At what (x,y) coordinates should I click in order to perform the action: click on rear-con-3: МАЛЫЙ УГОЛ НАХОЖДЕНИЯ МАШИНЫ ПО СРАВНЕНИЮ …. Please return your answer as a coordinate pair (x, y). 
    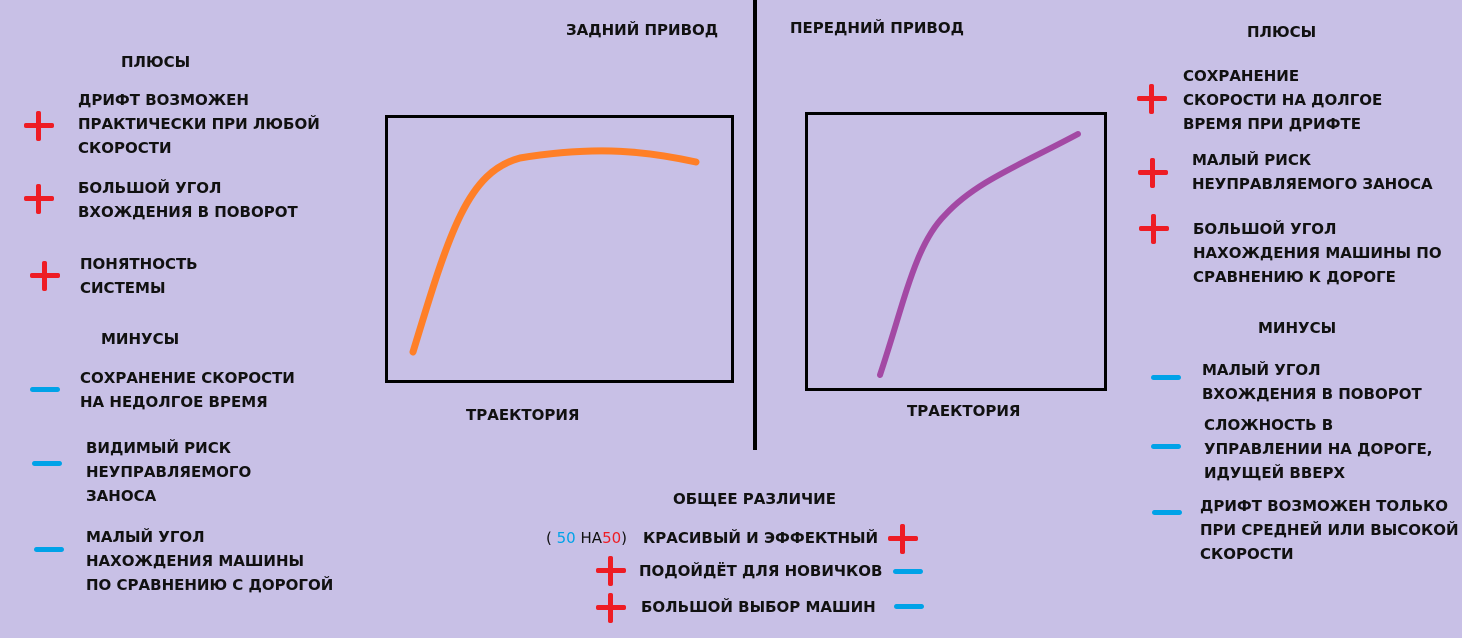
    Looking at the image, I should click on (210, 561).